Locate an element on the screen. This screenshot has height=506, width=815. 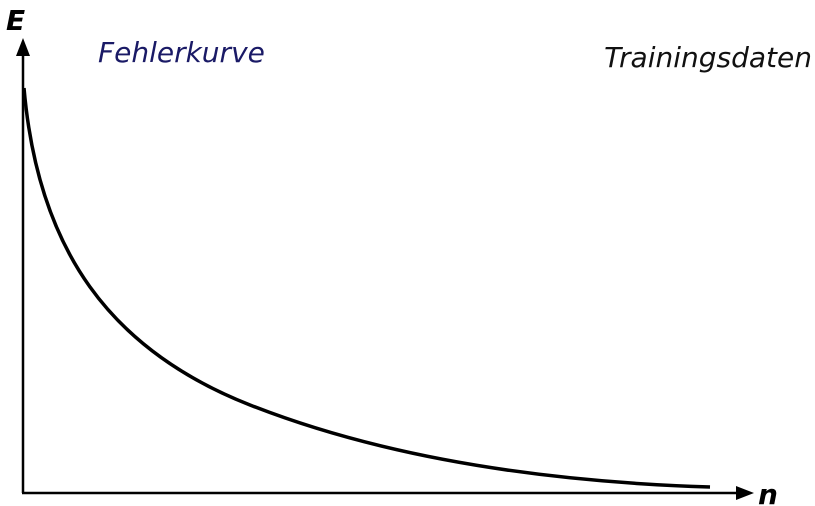
x-axis-label: n is located at coordinates (768, 492).